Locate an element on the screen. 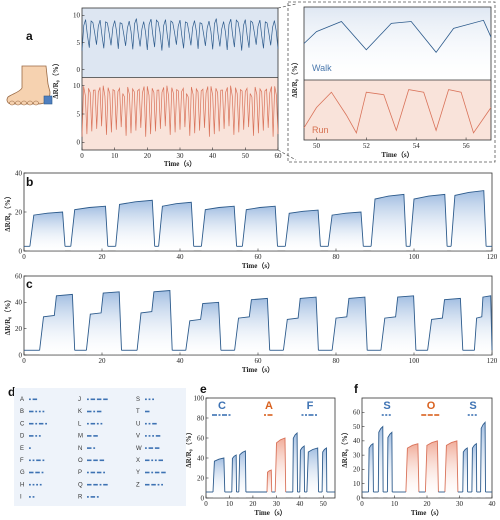  morse-letter-A: A is located at coordinates (22, 400).